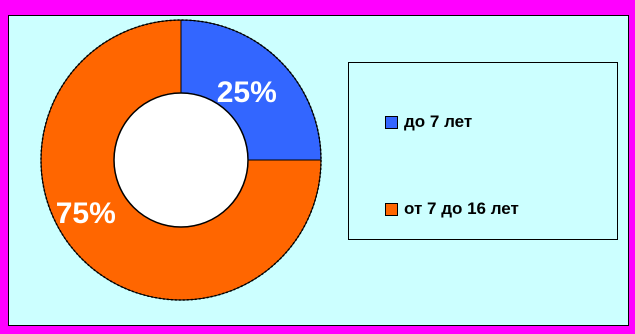  What do you see at coordinates (438, 121) in the screenshot?
I see `legend-label-0: до 7 лет` at bounding box center [438, 121].